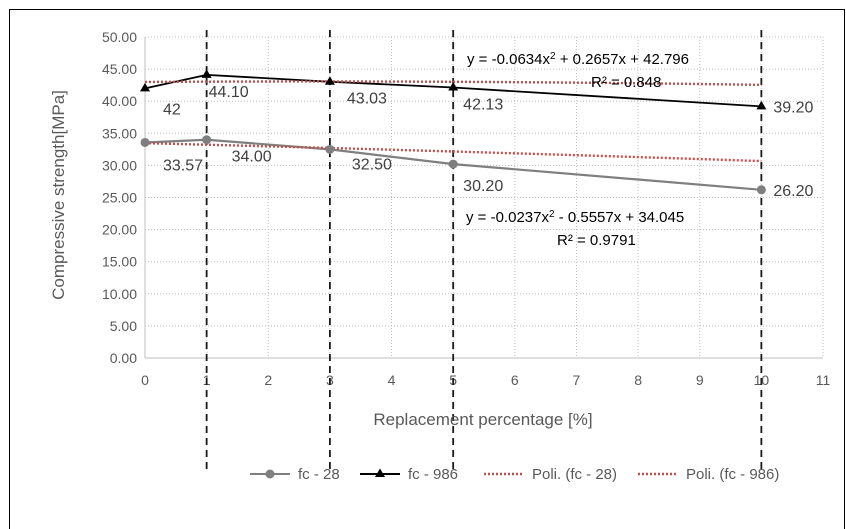 Image resolution: width=846 pixels, height=529 pixels. What do you see at coordinates (252, 157) in the screenshot?
I see `data-label-fc-28: 34.00` at bounding box center [252, 157].